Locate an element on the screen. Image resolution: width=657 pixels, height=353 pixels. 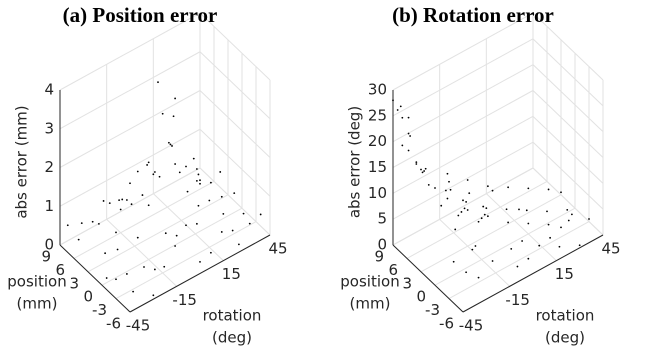
z-tick-label: 15 is located at coordinates (377, 167).